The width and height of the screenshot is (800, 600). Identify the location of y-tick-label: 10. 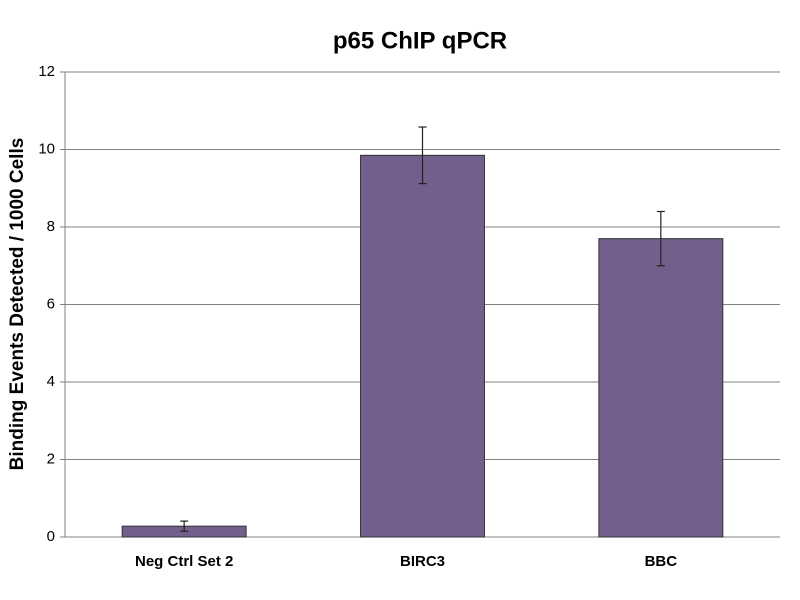
(46, 148).